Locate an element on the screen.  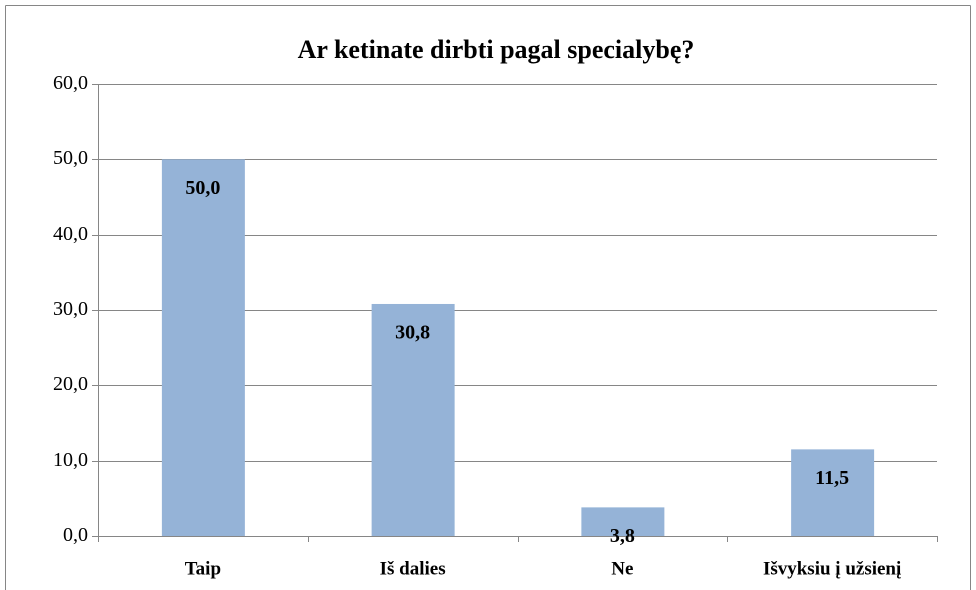
x-tick-label: Taip is located at coordinates (203, 568).